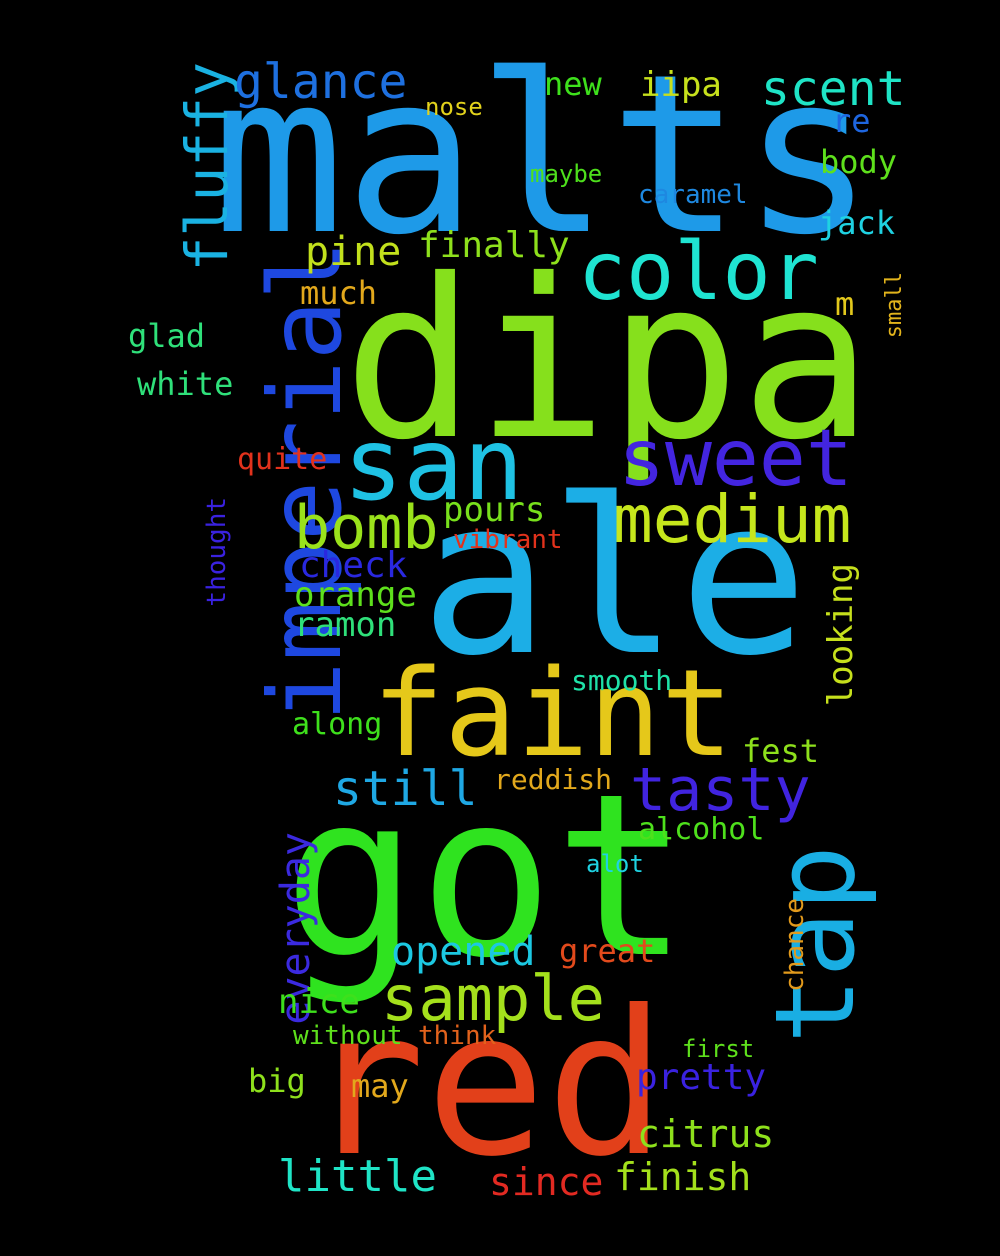 The width and height of the screenshot is (1000, 1256). Describe the element at coordinates (337, 724) in the screenshot. I see `word: along` at that location.